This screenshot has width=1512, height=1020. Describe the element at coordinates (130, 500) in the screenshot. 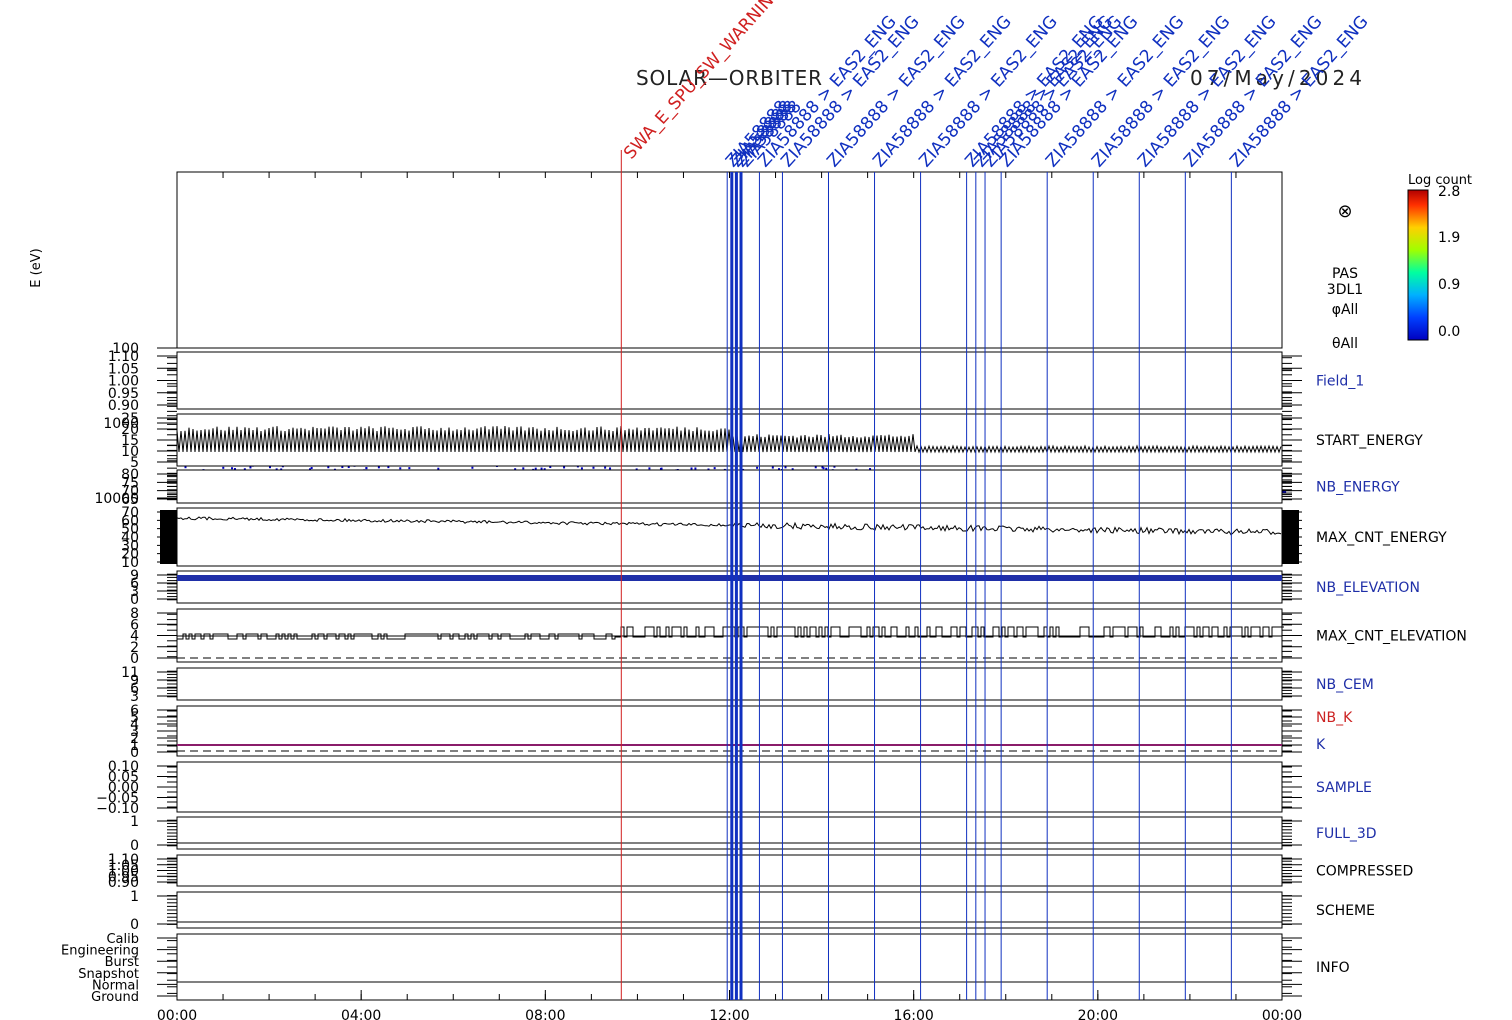

I see `panel-ytick-label: 65` at that location.